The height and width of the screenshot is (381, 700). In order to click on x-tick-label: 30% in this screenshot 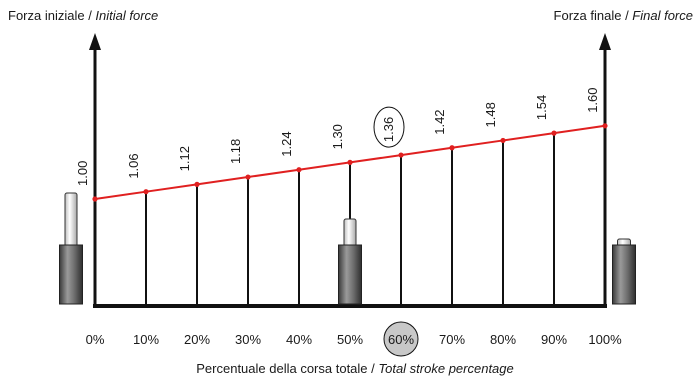, I will do `click(248, 339)`.